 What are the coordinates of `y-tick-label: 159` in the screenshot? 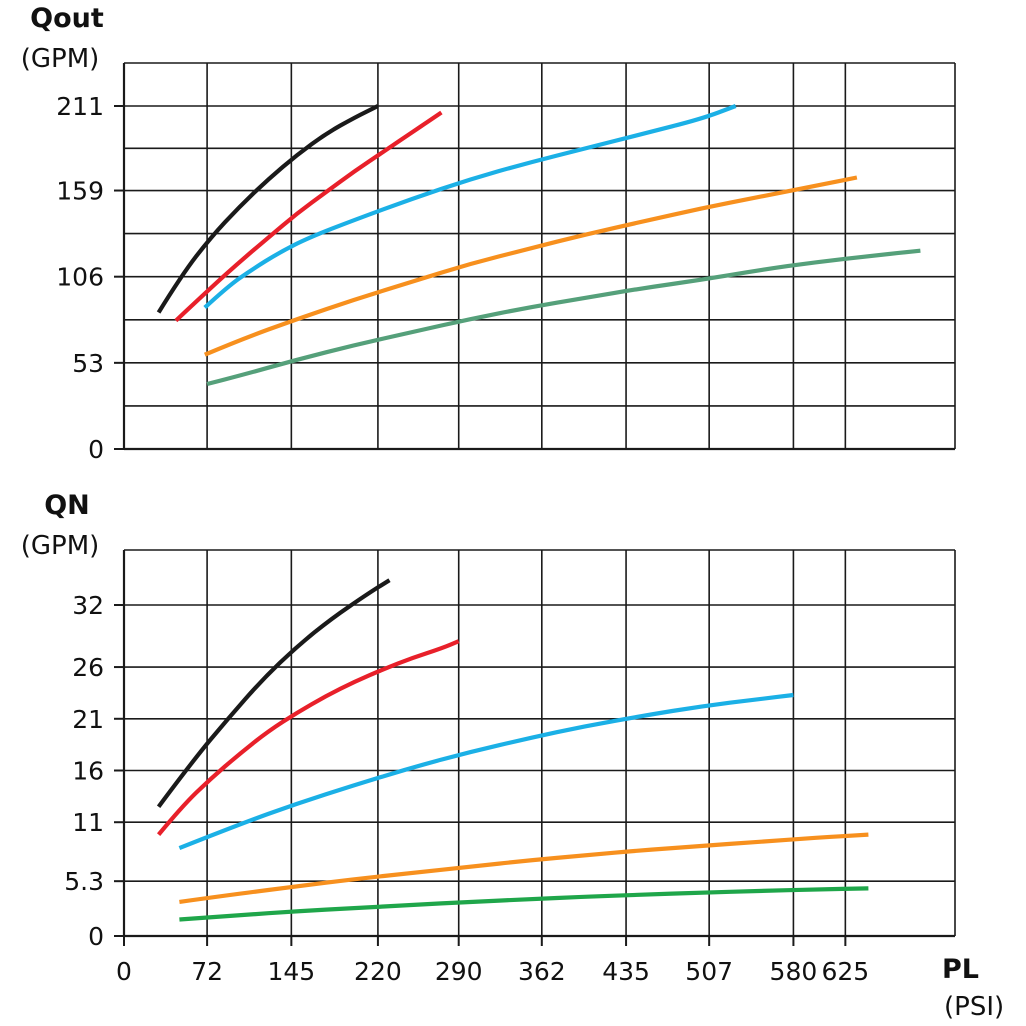 It's located at (80, 191).